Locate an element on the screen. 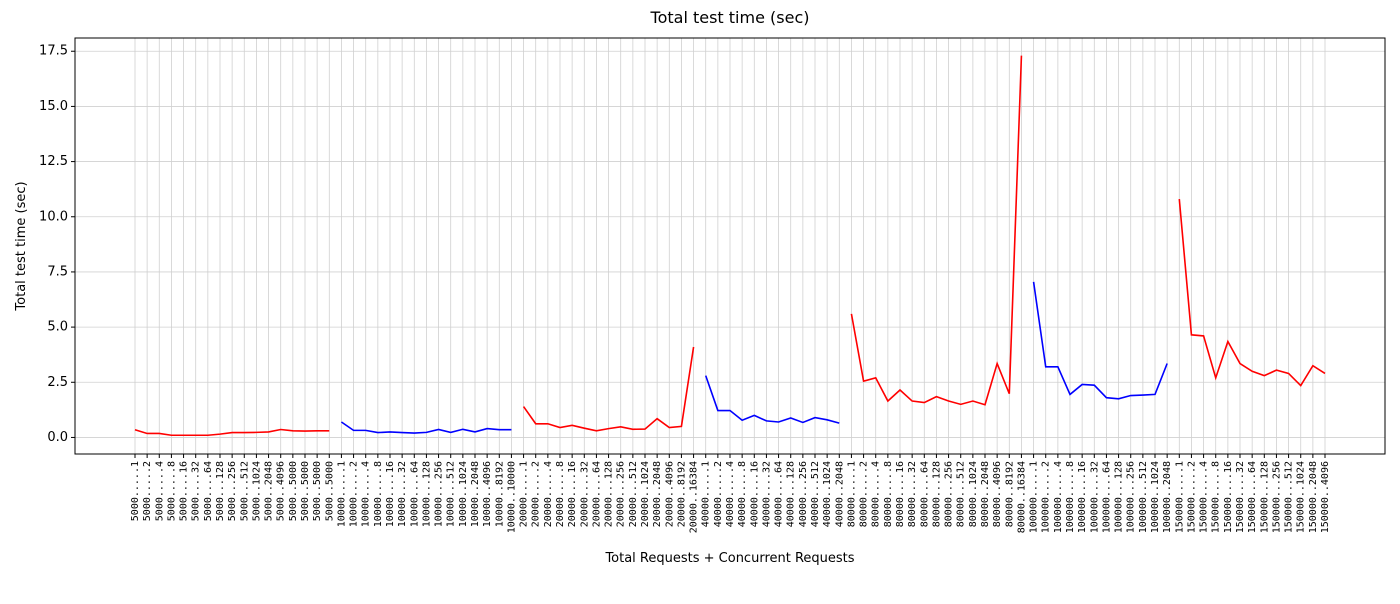  x-tick-label: 150000.....1 is located at coordinates (1179, 497).